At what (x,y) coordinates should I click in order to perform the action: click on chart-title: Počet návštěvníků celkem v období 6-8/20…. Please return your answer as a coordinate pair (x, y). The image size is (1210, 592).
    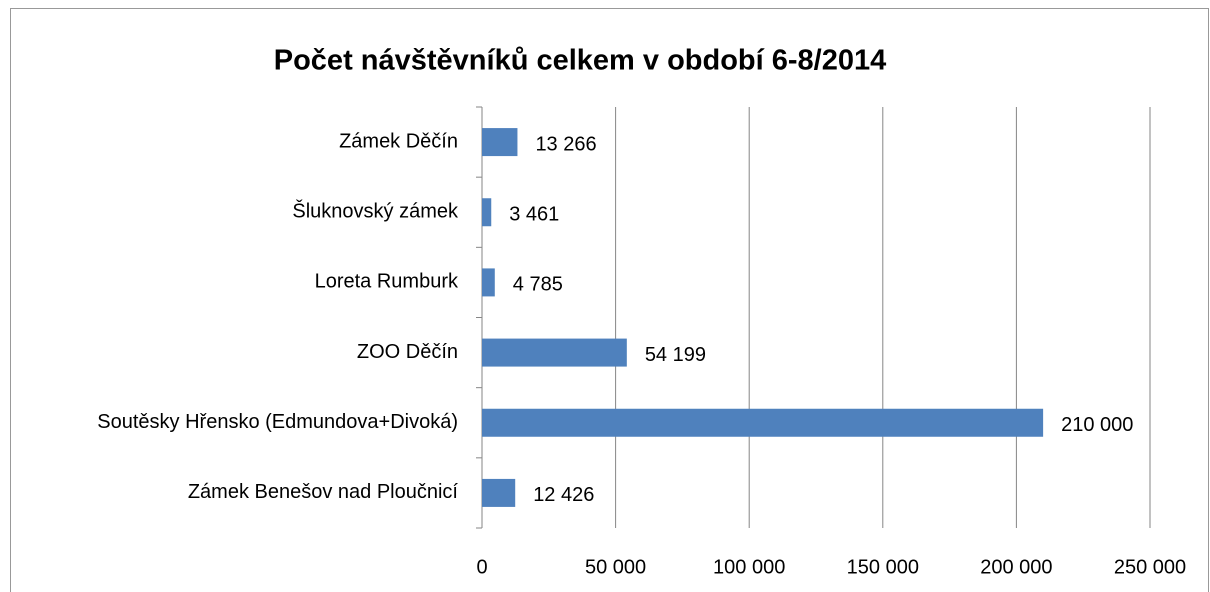
    Looking at the image, I should click on (580, 61).